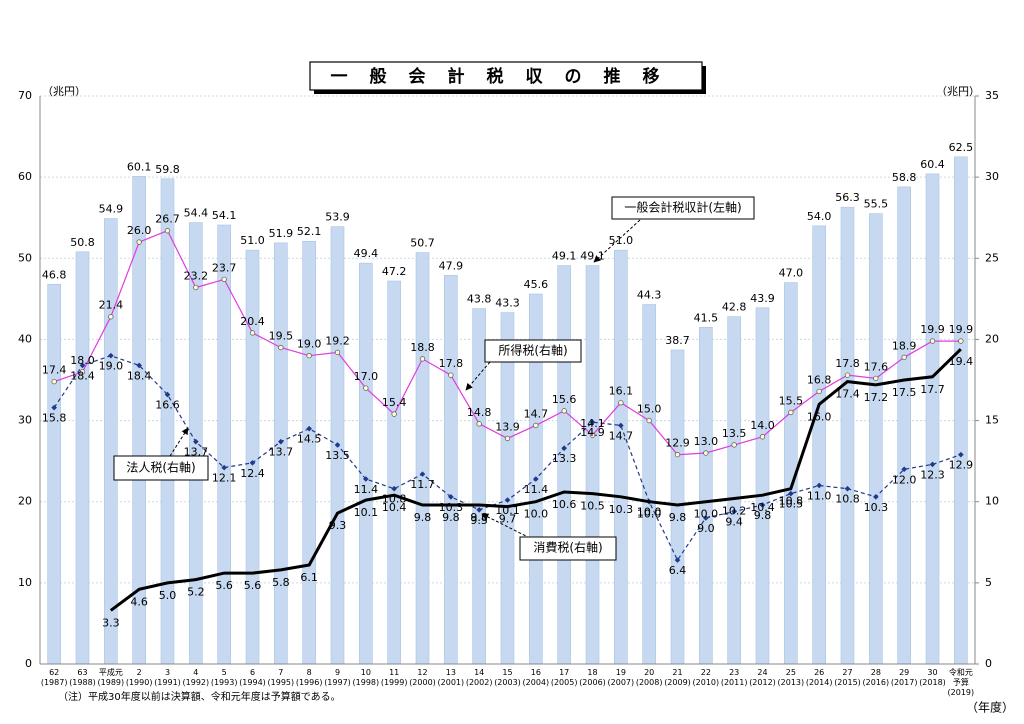  I want to click on bar-label: 50.8, so click(82, 242).